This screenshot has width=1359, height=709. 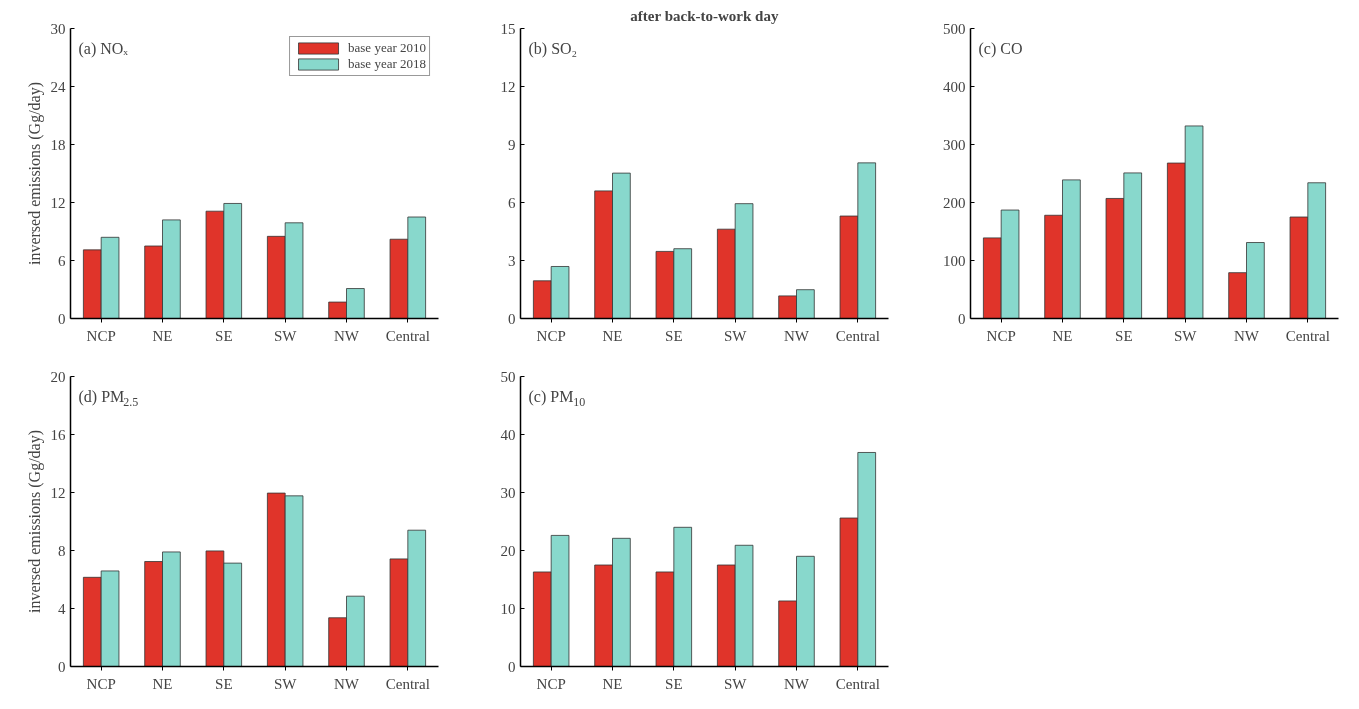 What do you see at coordinates (62, 608) in the screenshot?
I see `y-tick-label: 4` at bounding box center [62, 608].